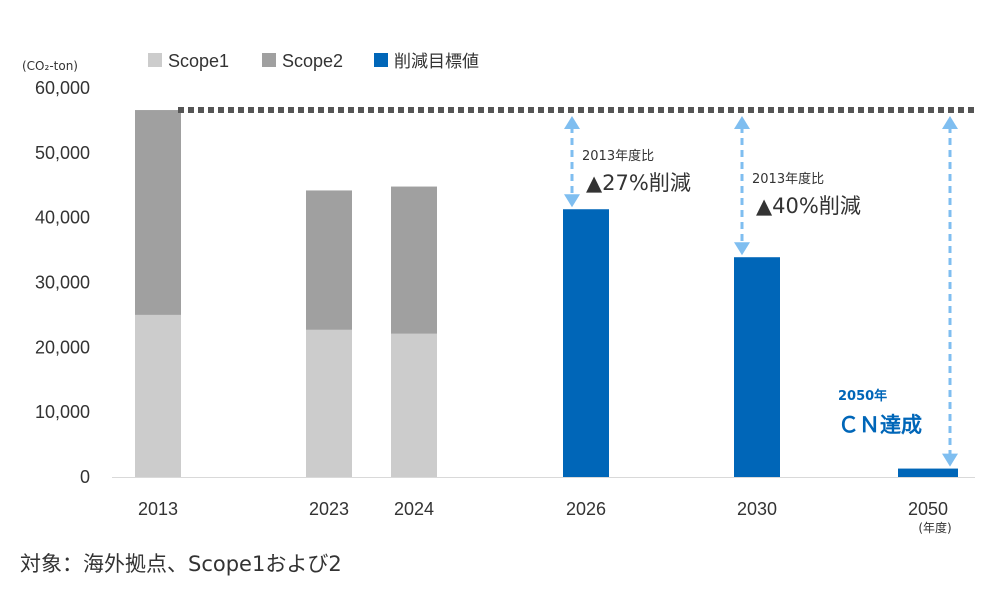 The height and width of the screenshot is (600, 1000). What do you see at coordinates (62, 412) in the screenshot?
I see `y-tick-label: 10,000` at bounding box center [62, 412].